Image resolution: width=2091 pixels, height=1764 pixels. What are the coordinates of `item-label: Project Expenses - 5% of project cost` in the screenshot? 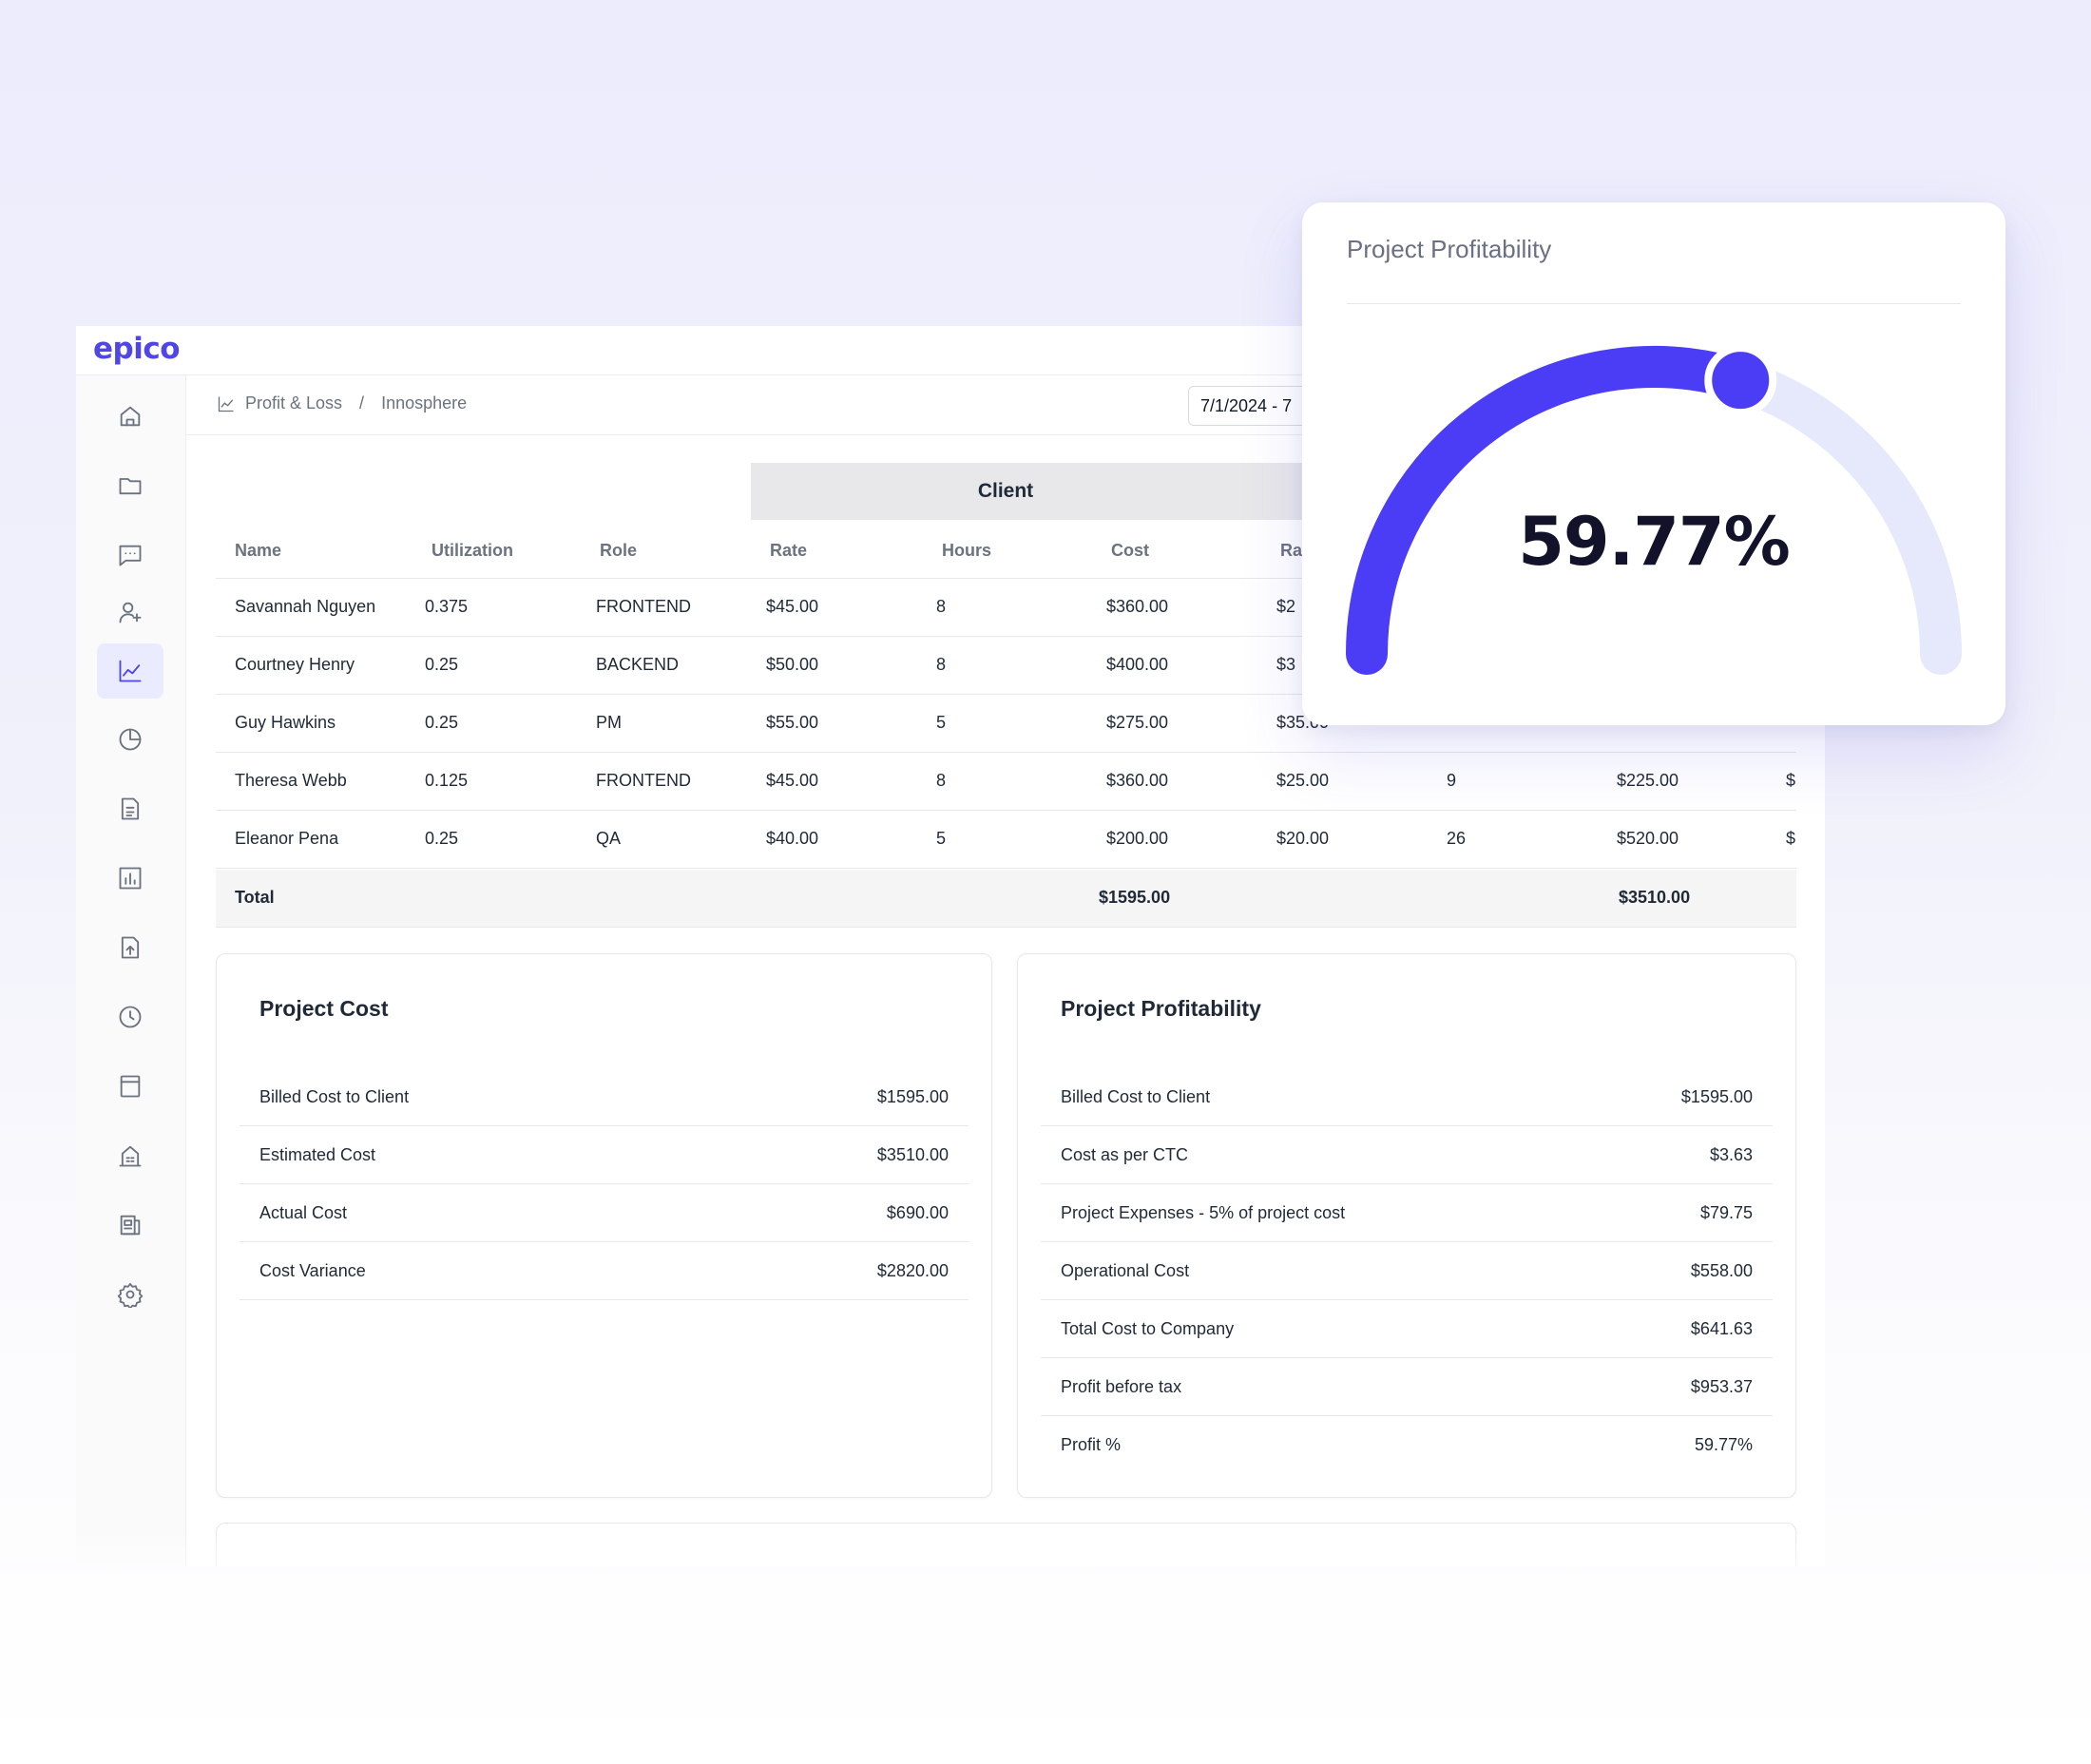 It's located at (1204, 1212).